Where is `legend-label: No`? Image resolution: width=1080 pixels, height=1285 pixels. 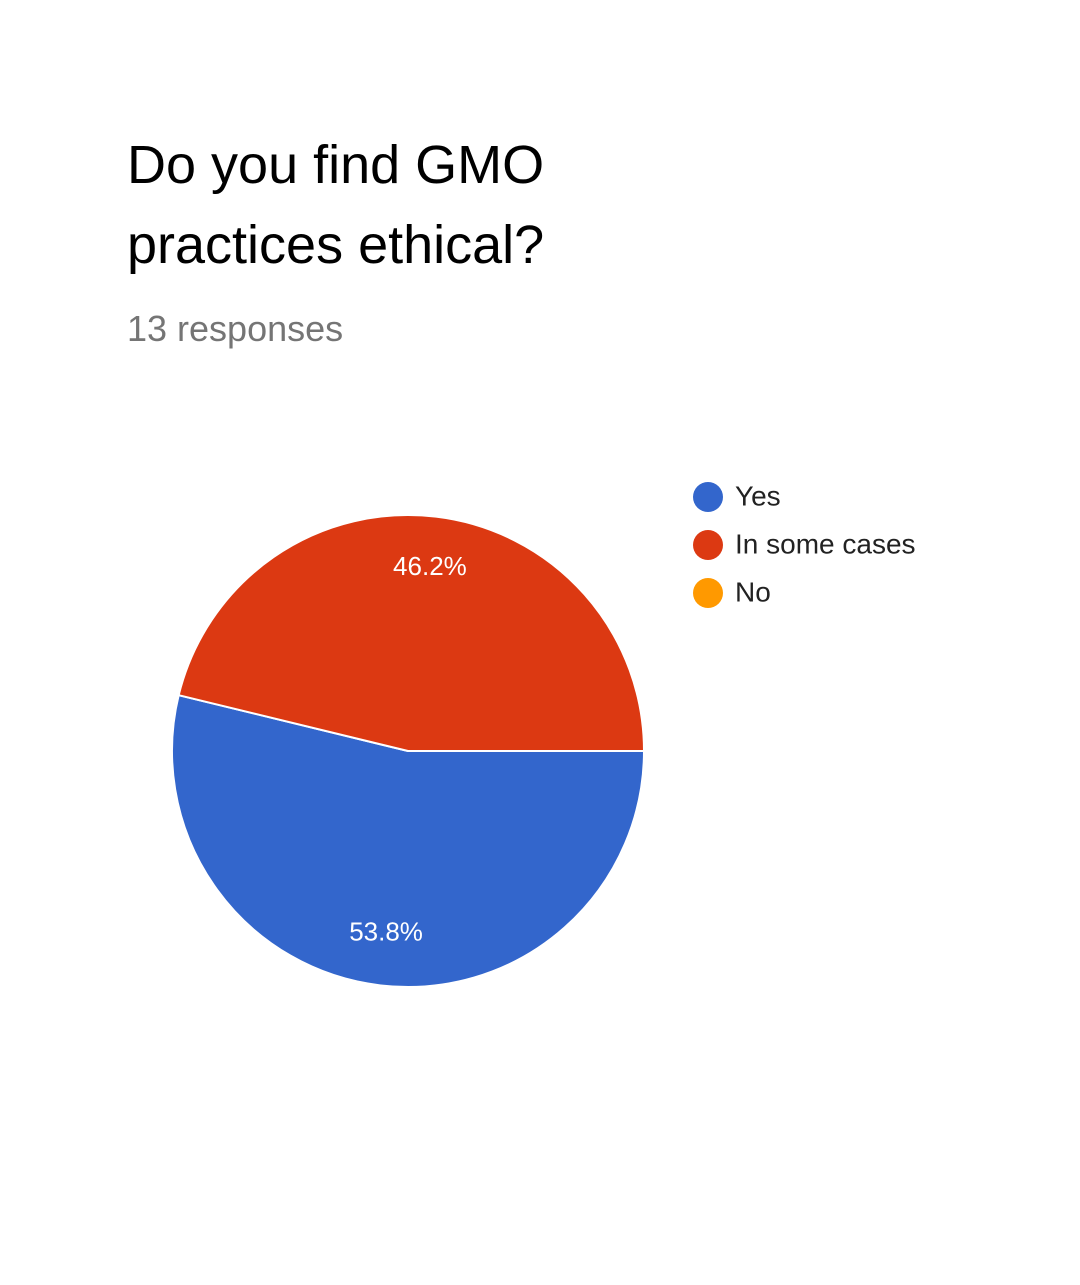
legend-label: No is located at coordinates (753, 591).